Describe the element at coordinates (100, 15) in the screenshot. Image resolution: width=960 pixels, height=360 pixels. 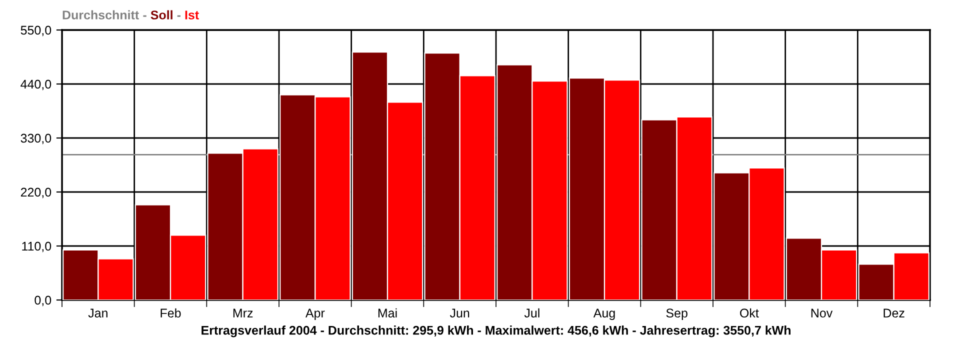
I see `ref-line-label: Durchschnitt` at that location.